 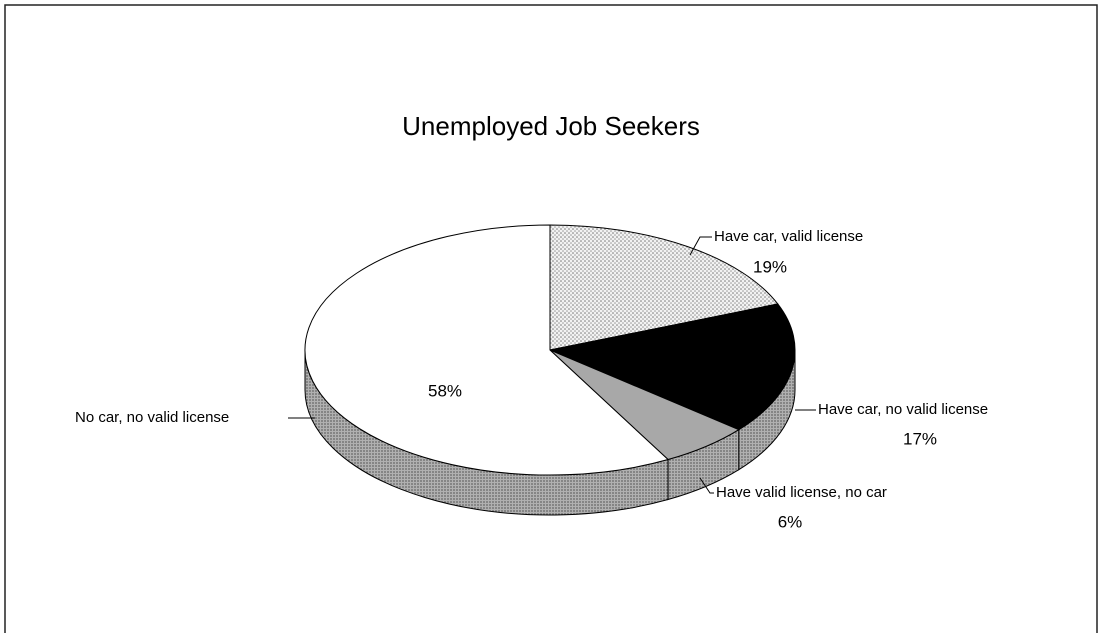 I want to click on slice-label: Have car, no valid license, so click(x=903, y=409).